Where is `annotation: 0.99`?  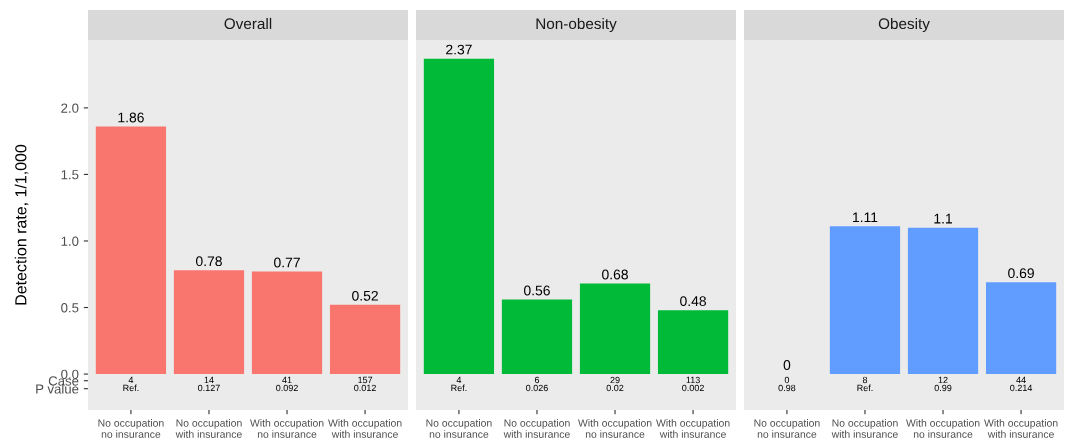
annotation: 0.99 is located at coordinates (943, 388).